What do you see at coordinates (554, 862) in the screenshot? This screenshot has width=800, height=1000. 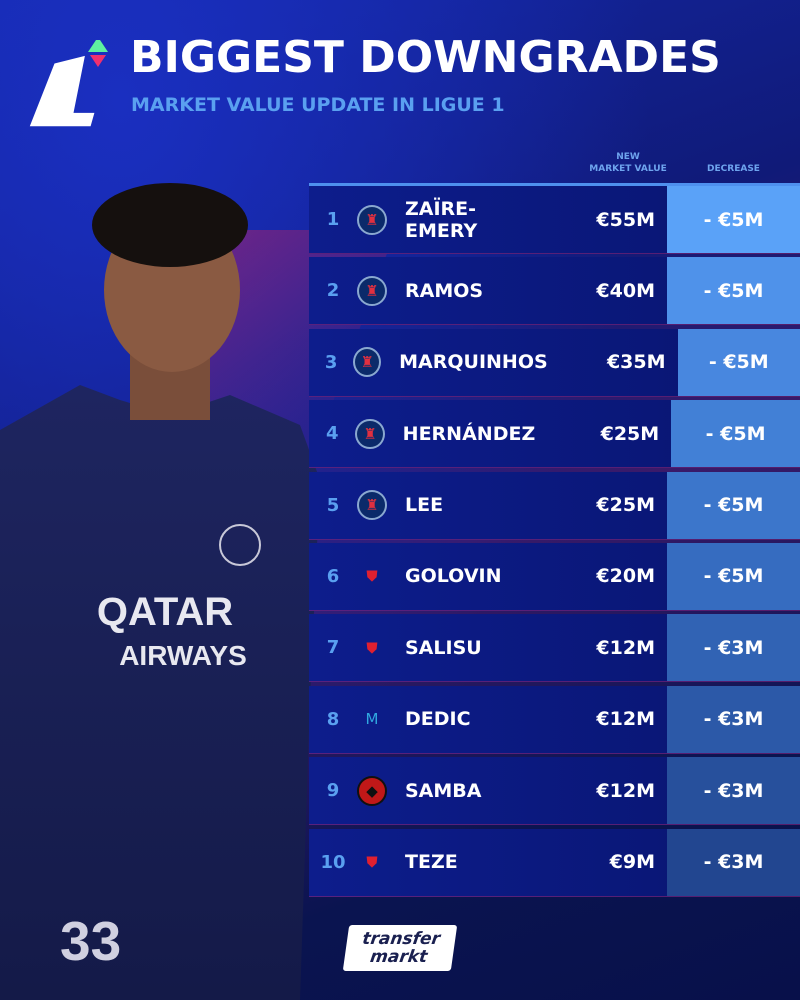 I see `table-row: 10 ⛊ TEZE €9M - €3M` at bounding box center [554, 862].